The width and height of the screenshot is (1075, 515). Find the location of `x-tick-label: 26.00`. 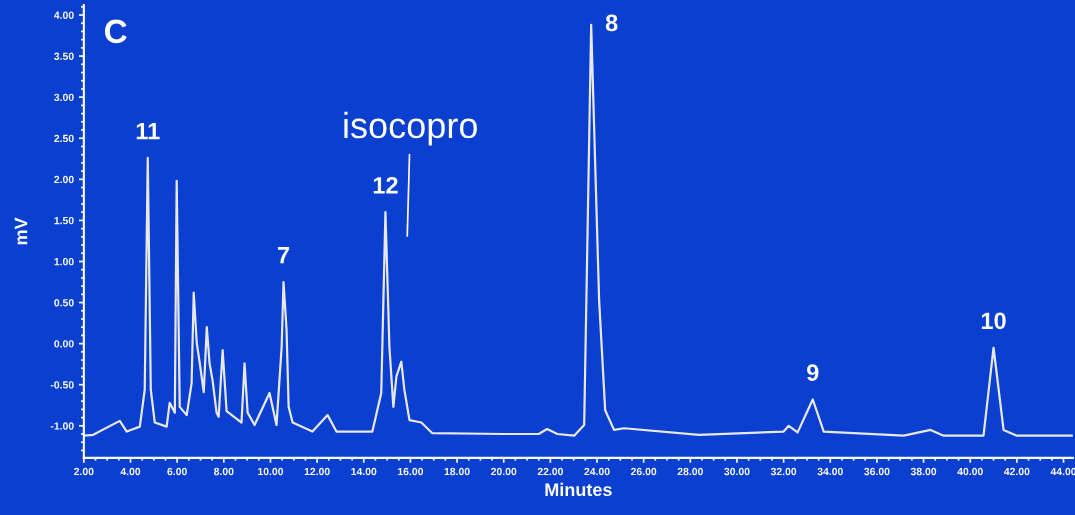

x-tick-label: 26.00 is located at coordinates (643, 471).